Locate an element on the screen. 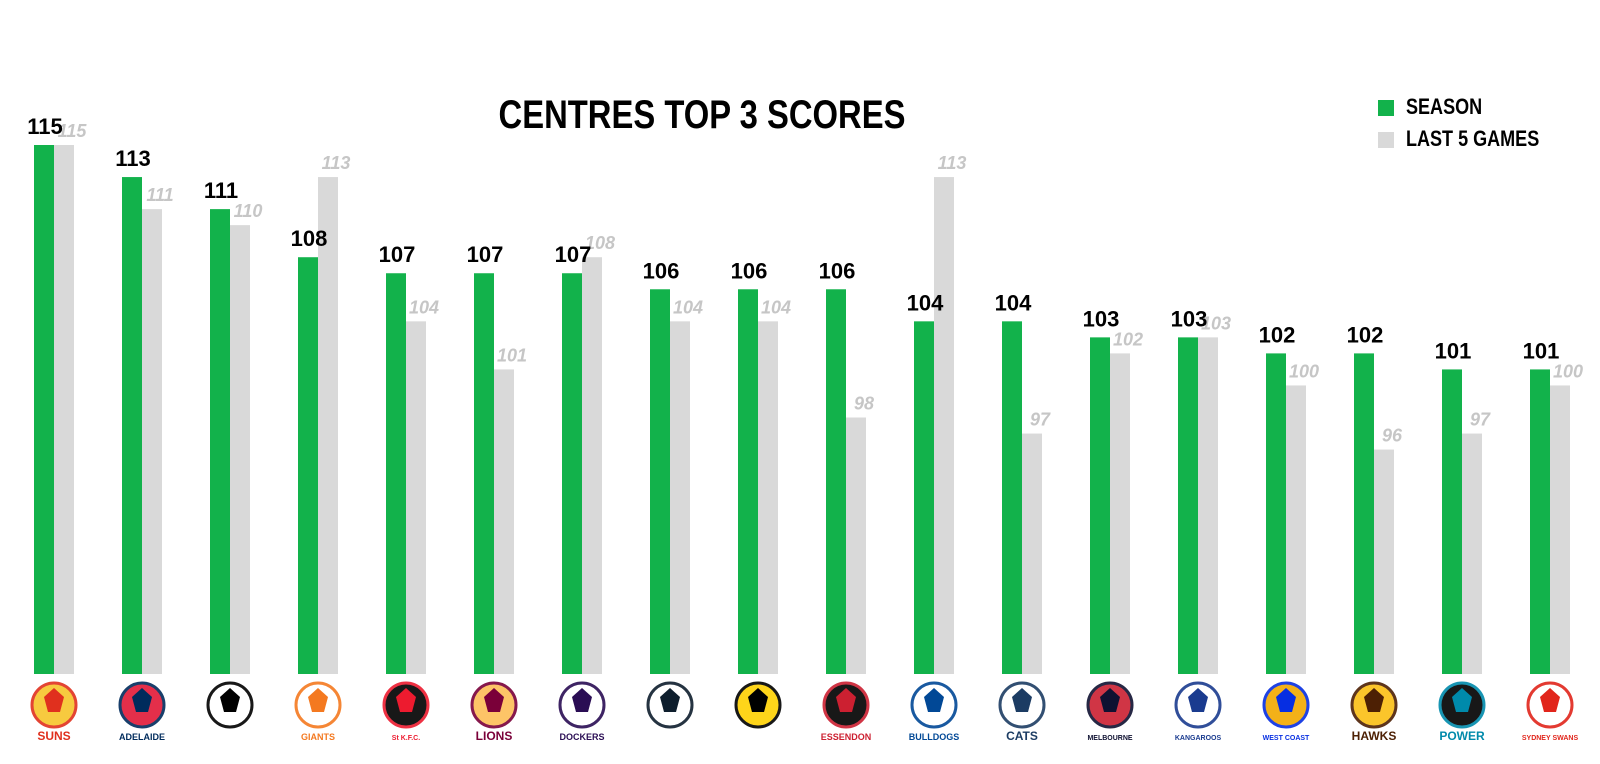  bombers-logo: ESSENDON is located at coordinates (846, 711).